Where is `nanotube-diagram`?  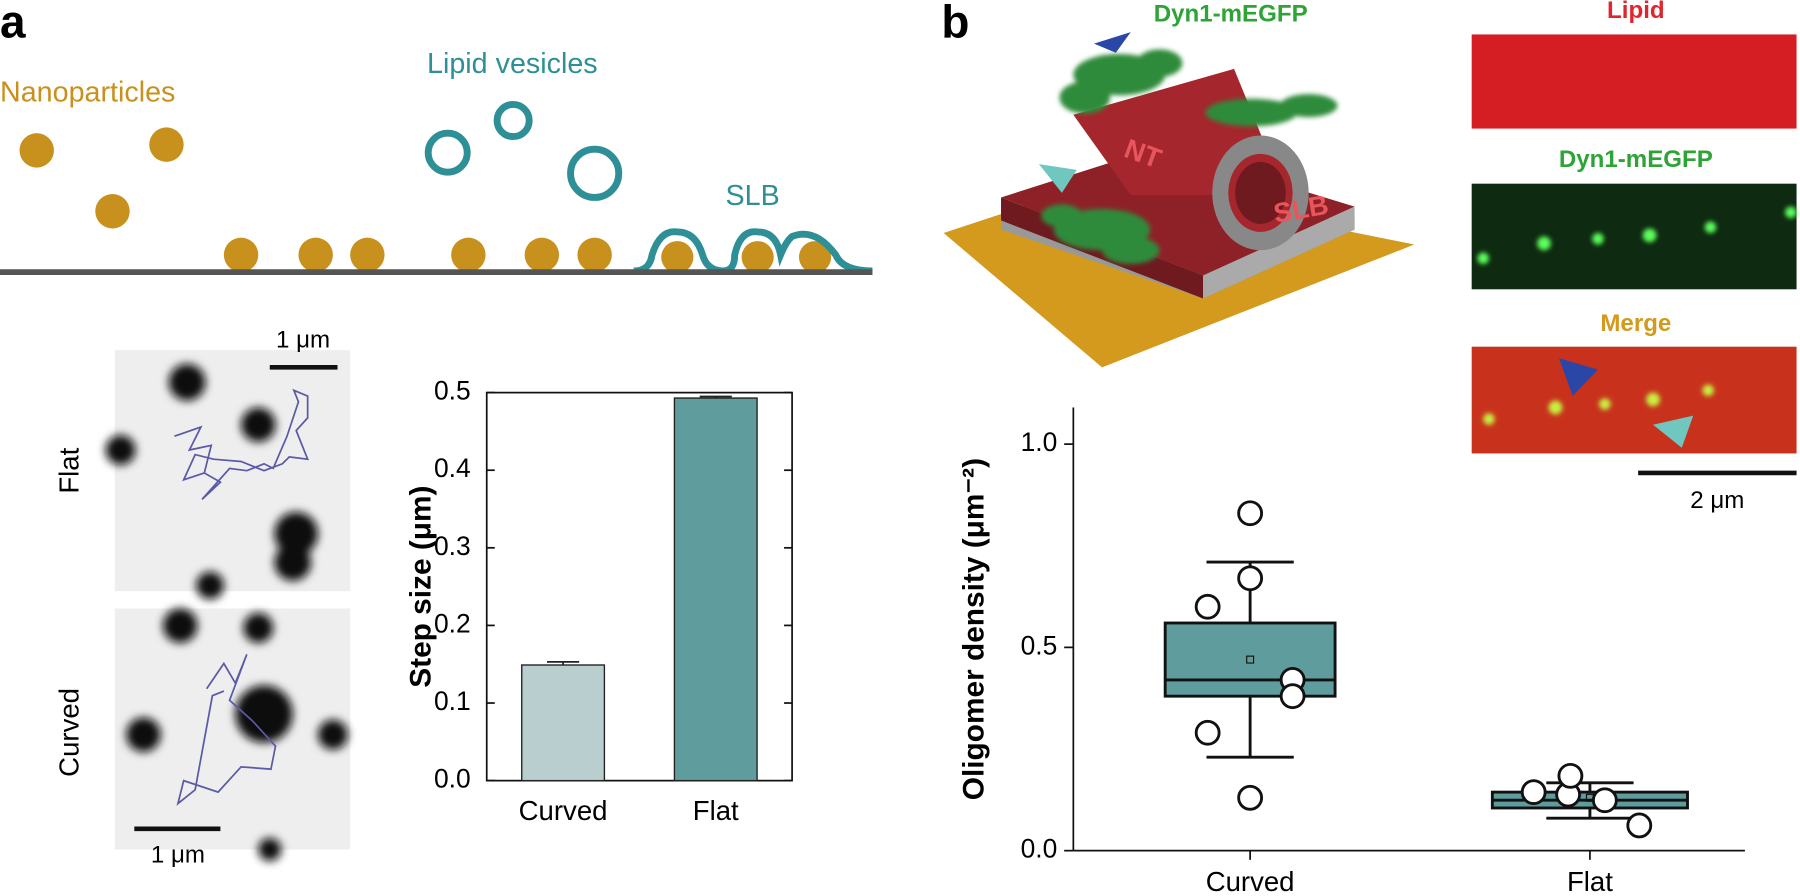
nanotube-diagram is located at coordinates (1179, 200).